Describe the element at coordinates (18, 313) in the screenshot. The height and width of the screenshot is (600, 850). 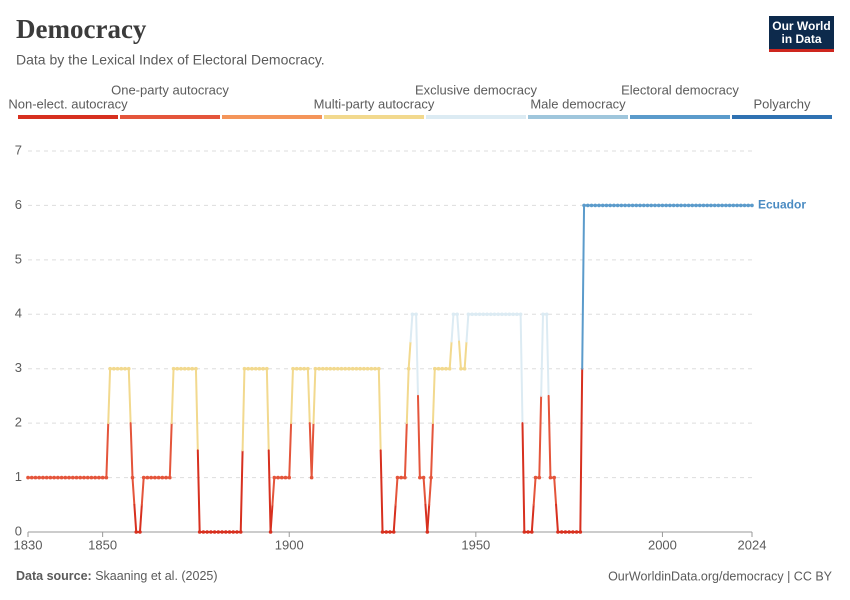
I see `y-tick-label: 4` at that location.